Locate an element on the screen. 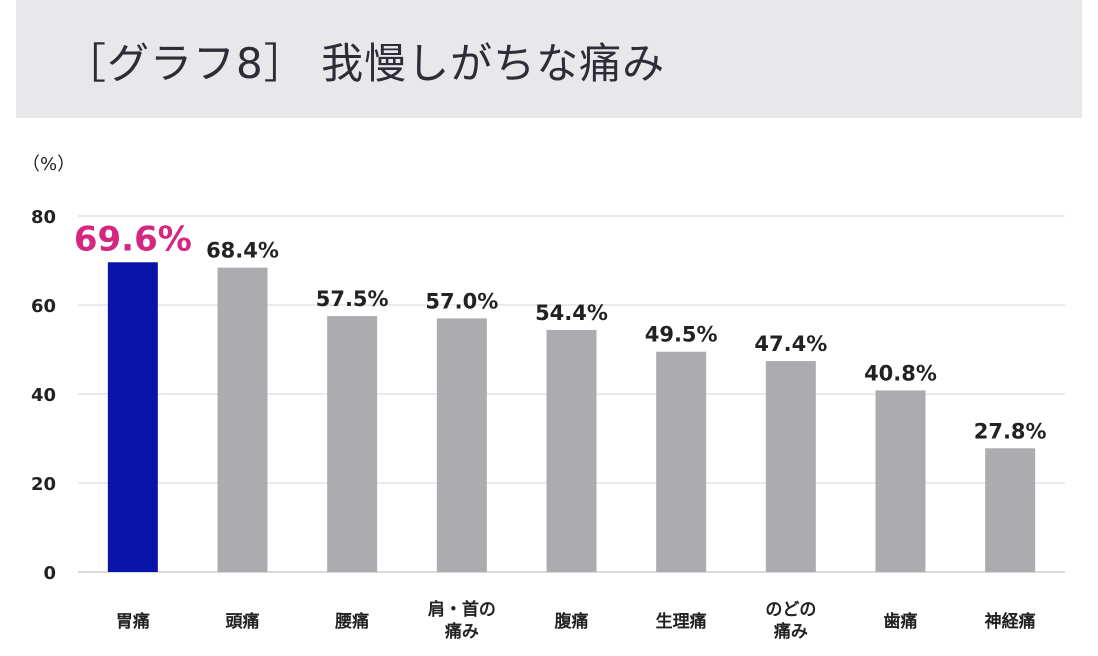 This screenshot has width=1098, height=656. value-label: 40.8% is located at coordinates (900, 373).